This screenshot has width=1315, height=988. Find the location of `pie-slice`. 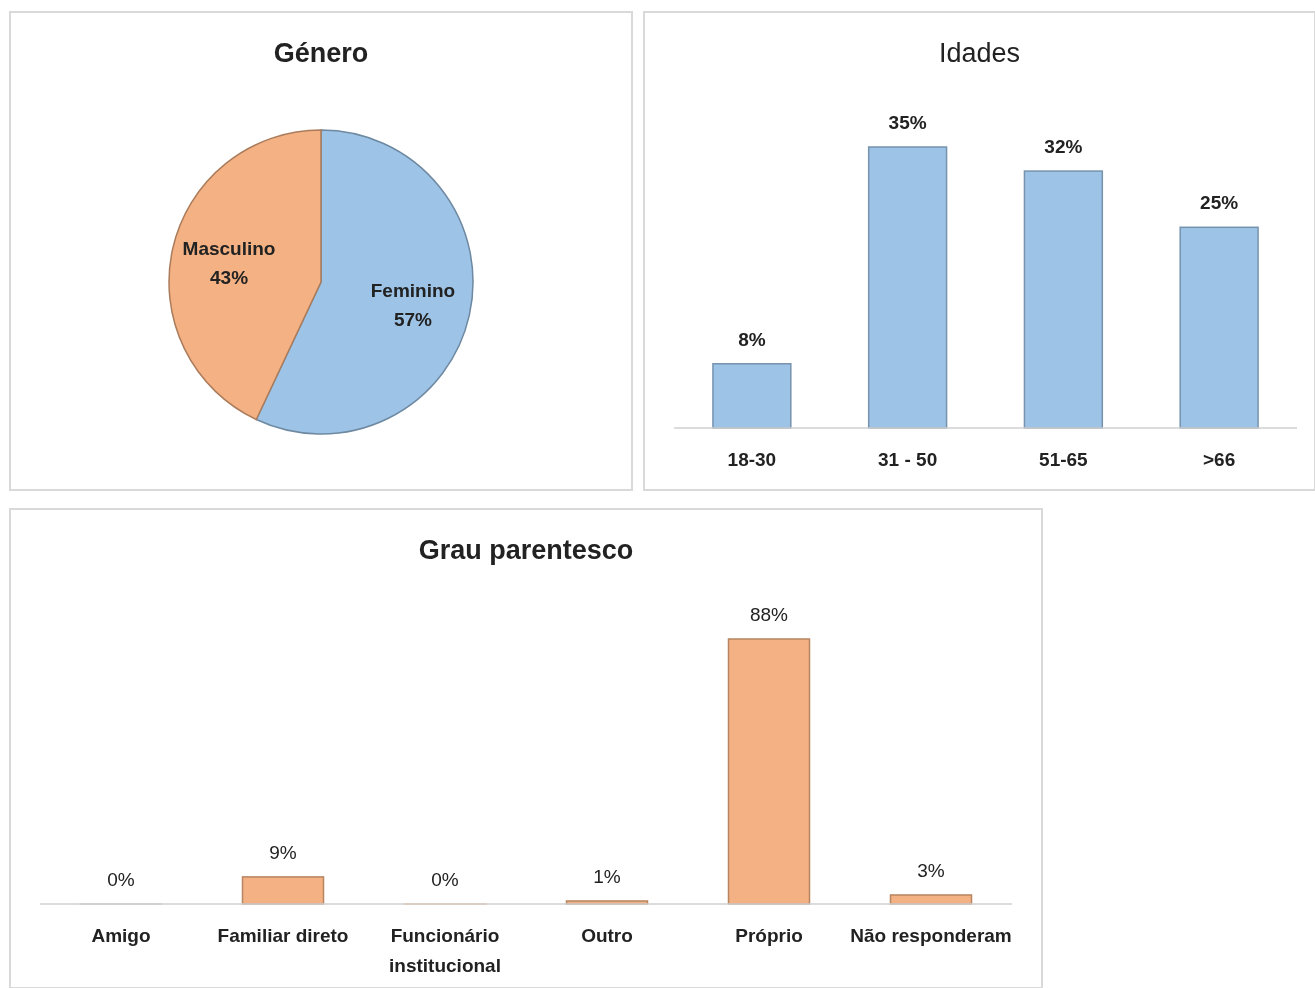

pie-slice is located at coordinates (245, 275).